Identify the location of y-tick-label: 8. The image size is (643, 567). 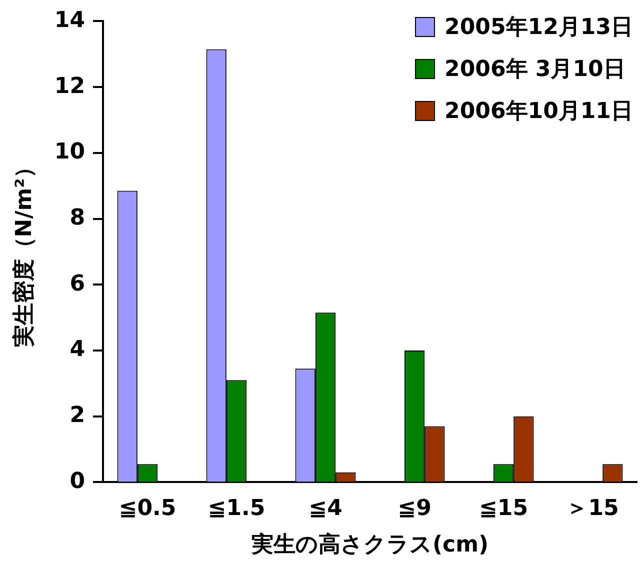
(78, 217).